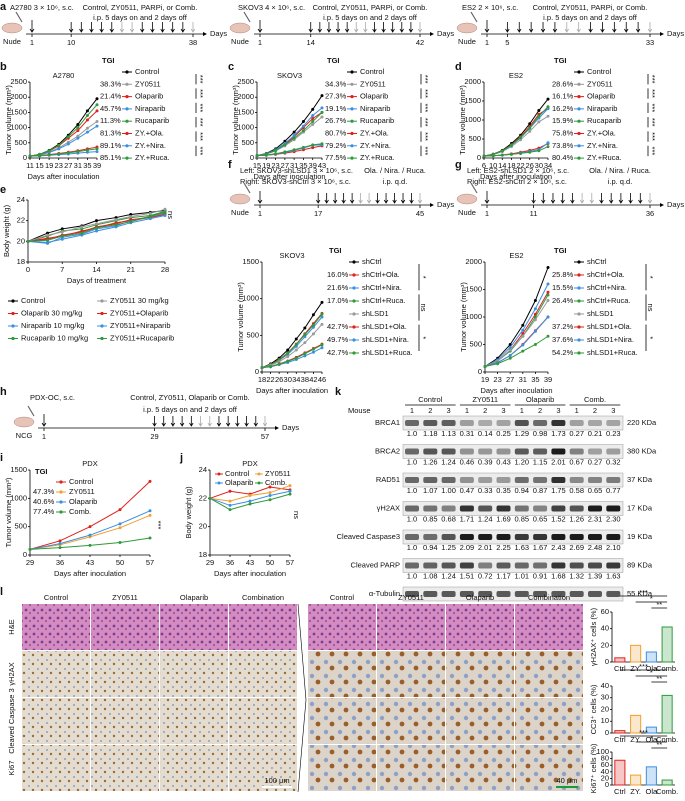  Describe the element at coordinates (90, 562) in the screenshot. I see `x-tick-label: 43` at that location.